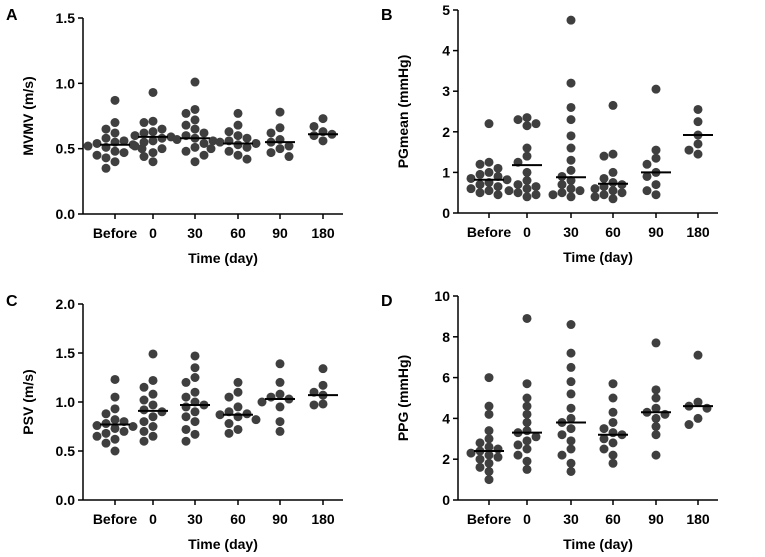 This screenshot has height=557, width=765. What do you see at coordinates (66, 402) in the screenshot?
I see `y-tick-label: 1.0` at bounding box center [66, 402].